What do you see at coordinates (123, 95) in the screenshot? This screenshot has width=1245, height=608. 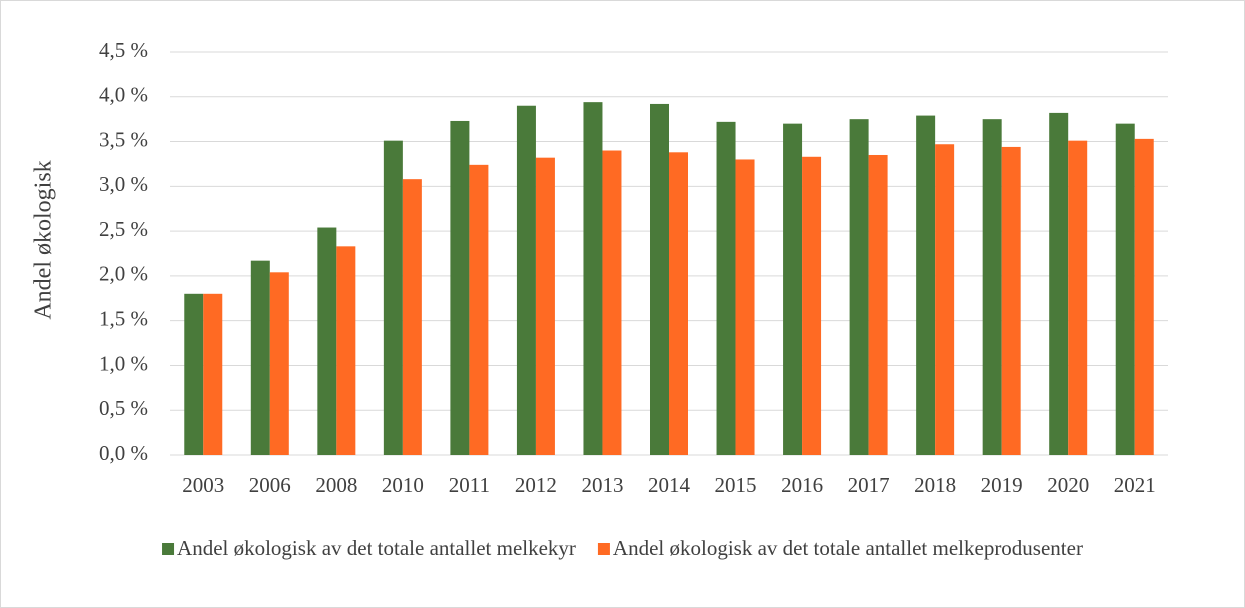 I see `y-tick-label: 4,0 %` at bounding box center [123, 95].